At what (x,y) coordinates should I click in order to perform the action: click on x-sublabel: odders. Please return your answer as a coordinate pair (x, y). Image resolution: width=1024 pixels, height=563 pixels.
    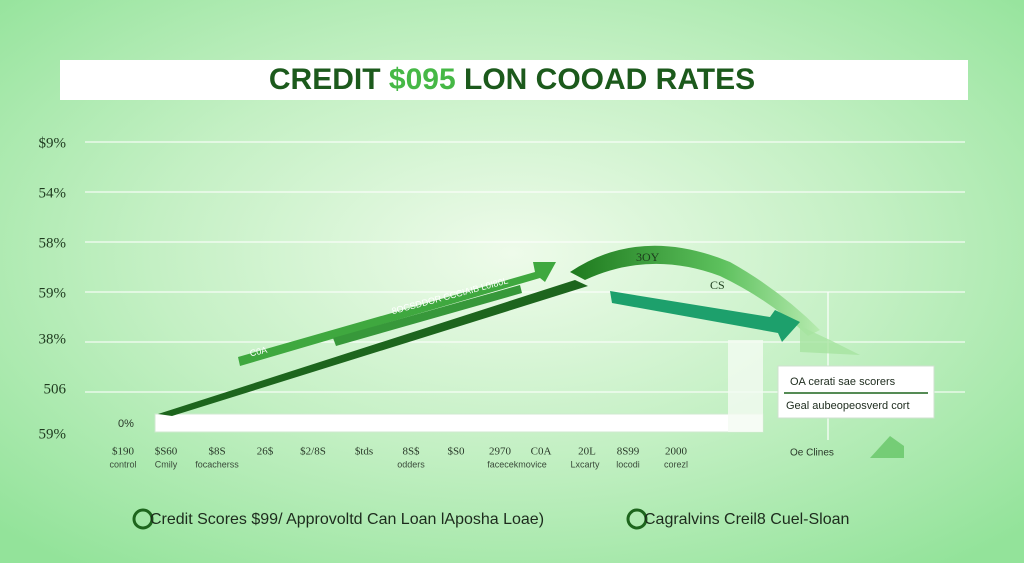
    Looking at the image, I should click on (411, 464).